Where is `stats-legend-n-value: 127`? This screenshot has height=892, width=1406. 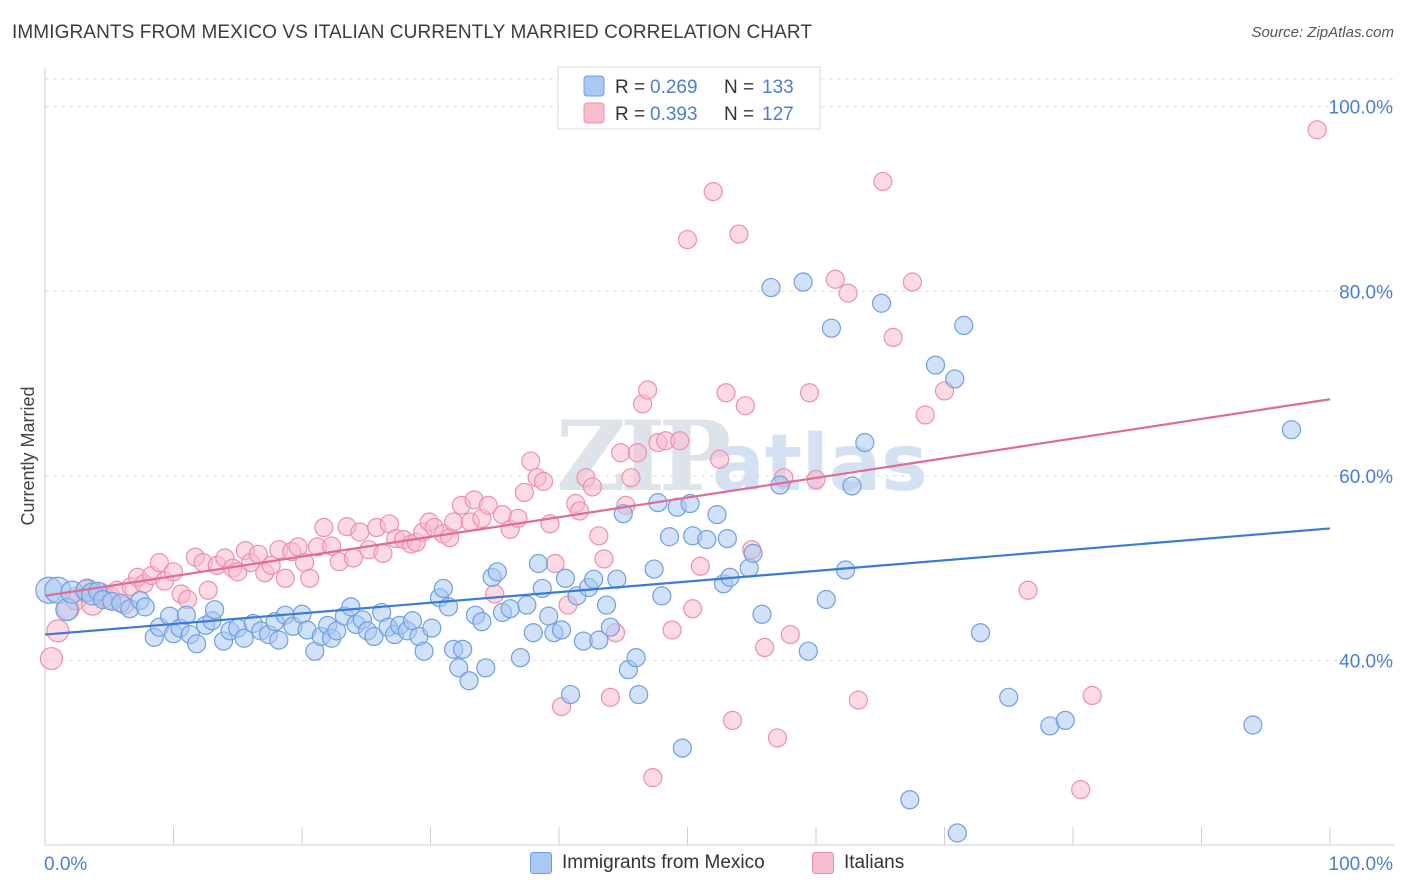 stats-legend-n-value: 127 is located at coordinates (778, 114).